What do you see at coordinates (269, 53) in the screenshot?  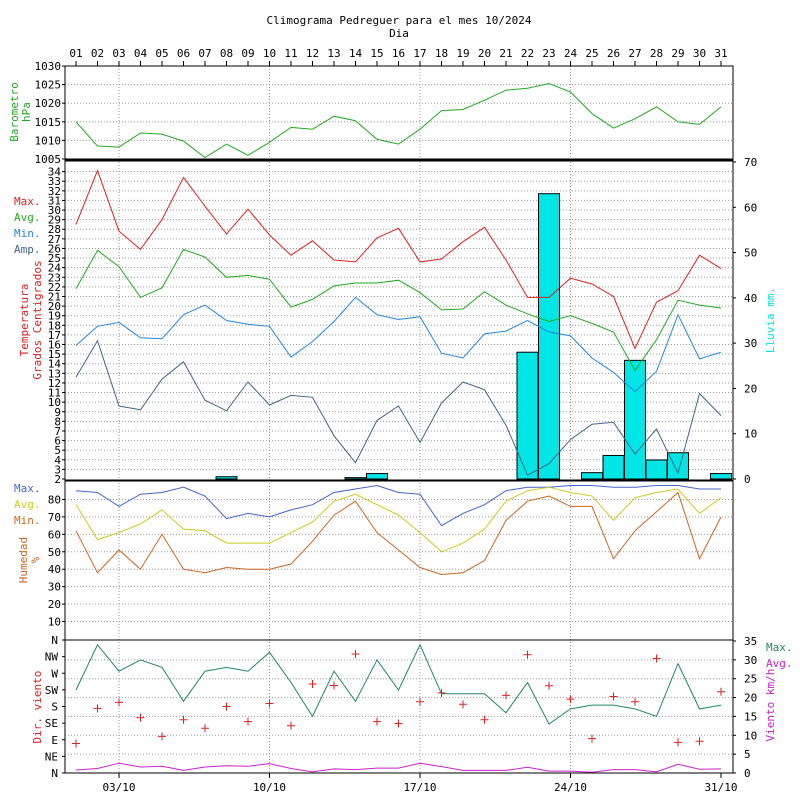 I see `day-tick-label: 10` at bounding box center [269, 53].